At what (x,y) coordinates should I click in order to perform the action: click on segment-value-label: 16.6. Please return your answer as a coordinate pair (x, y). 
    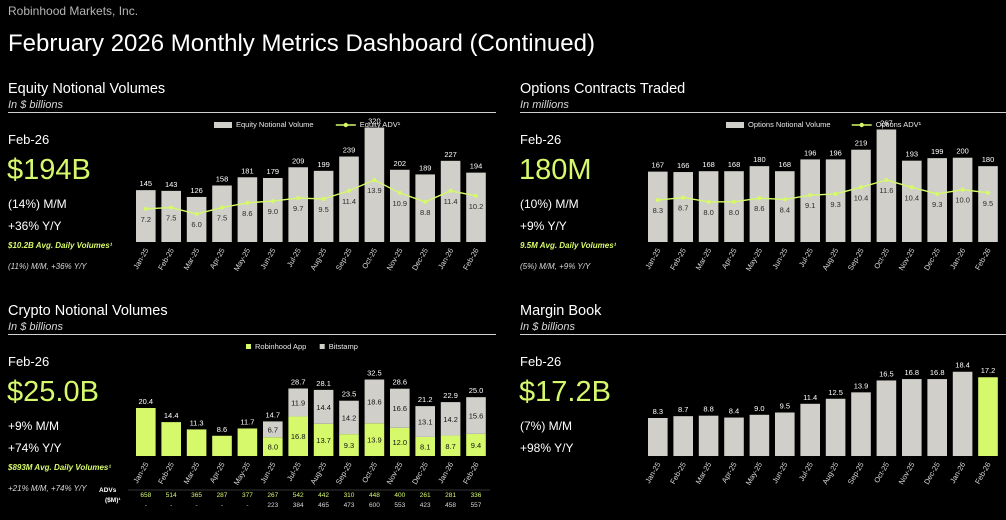
    Looking at the image, I should click on (399, 408).